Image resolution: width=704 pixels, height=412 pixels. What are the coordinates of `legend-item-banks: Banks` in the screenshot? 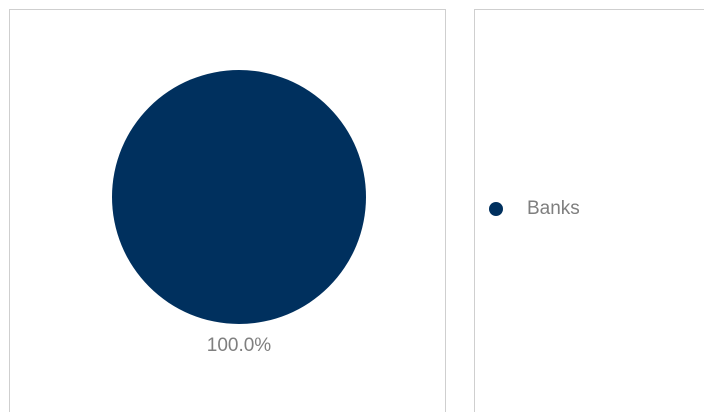 It's located at (534, 209).